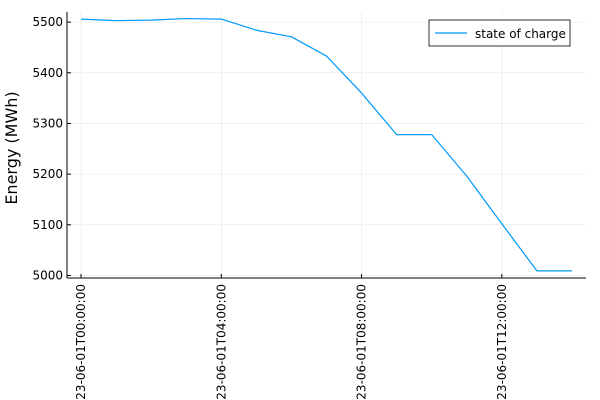  I want to click on x-tick-label: 2023-06-01T04:00:00, so click(221, 342).